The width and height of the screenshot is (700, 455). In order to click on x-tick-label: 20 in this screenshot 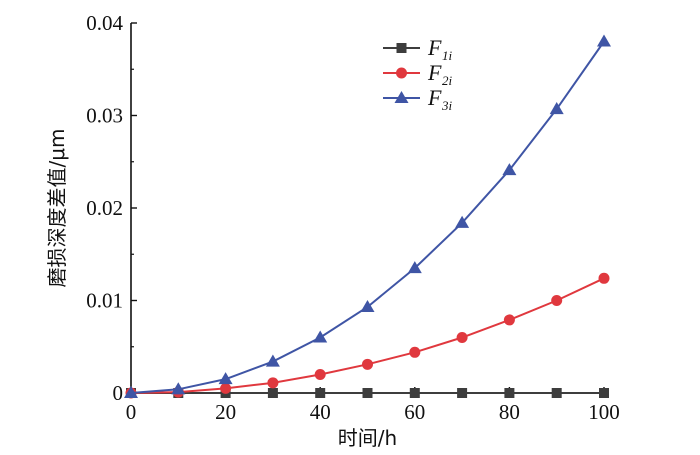, I will do `click(225, 412)`.